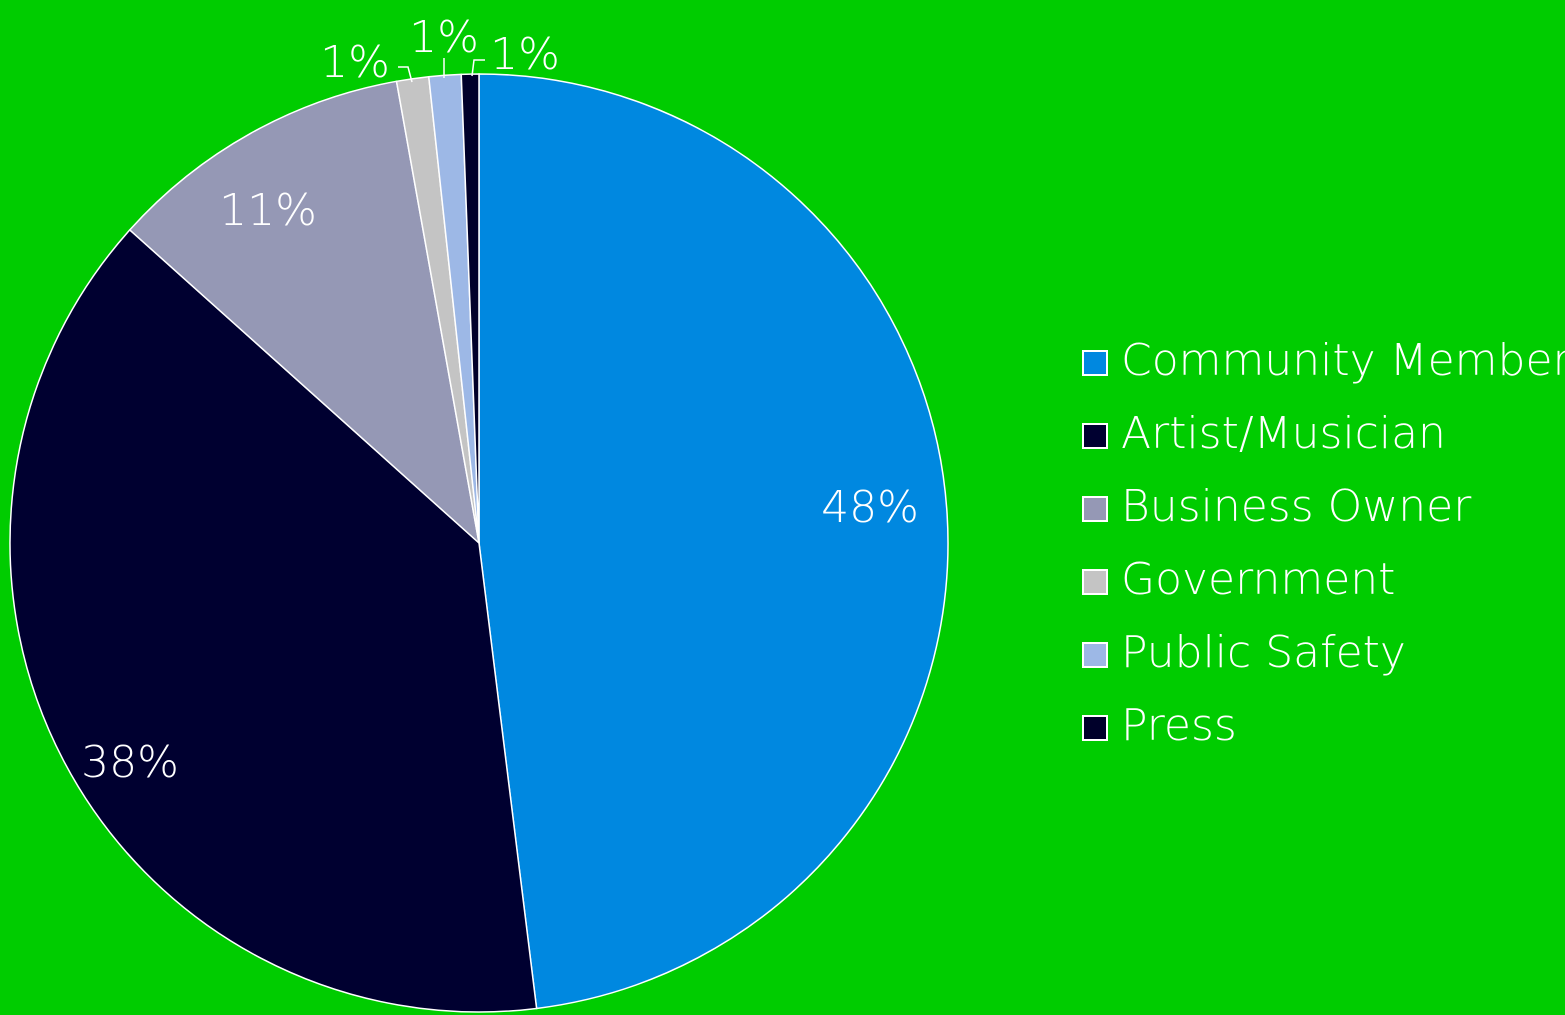 The height and width of the screenshot is (1015, 1565). What do you see at coordinates (441, 70) in the screenshot?
I see `leader-lines` at bounding box center [441, 70].